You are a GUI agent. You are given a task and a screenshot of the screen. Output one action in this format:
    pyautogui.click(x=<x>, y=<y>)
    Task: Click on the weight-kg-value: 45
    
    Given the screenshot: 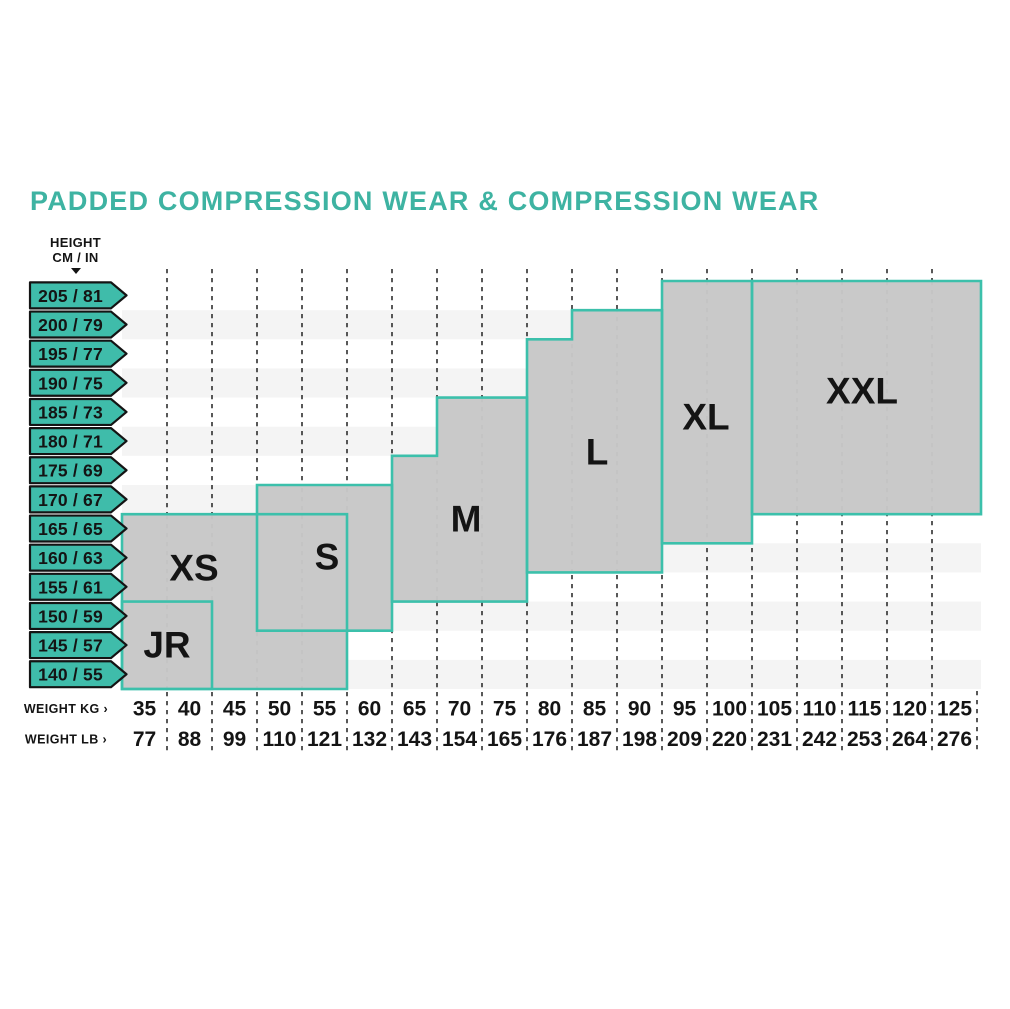 What is the action you would take?
    pyautogui.click(x=235, y=709)
    